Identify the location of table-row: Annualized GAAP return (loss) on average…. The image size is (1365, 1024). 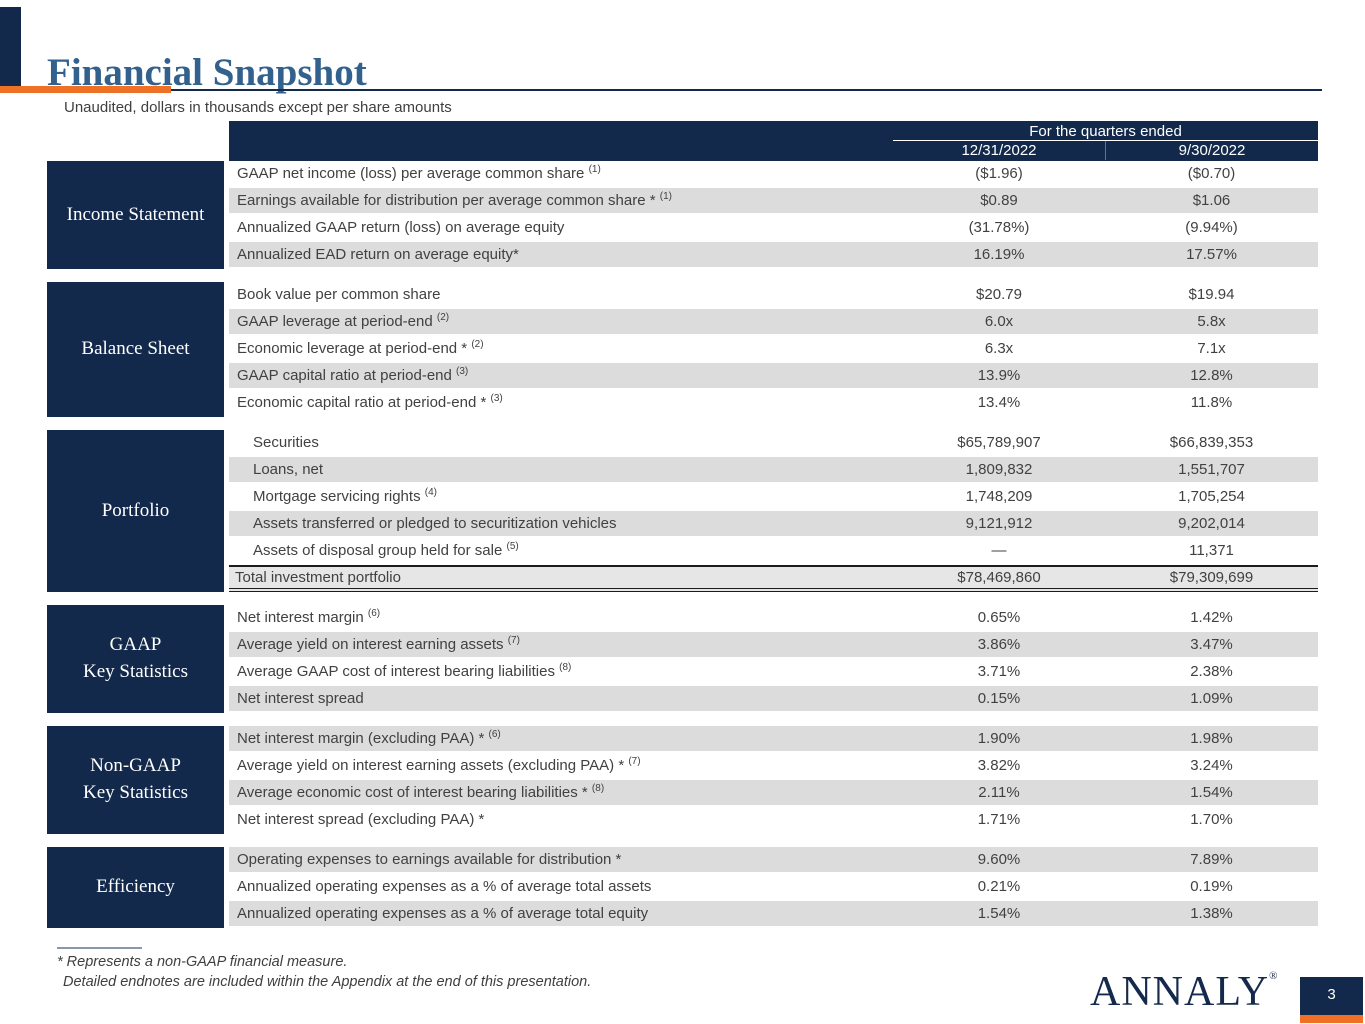
(773, 228).